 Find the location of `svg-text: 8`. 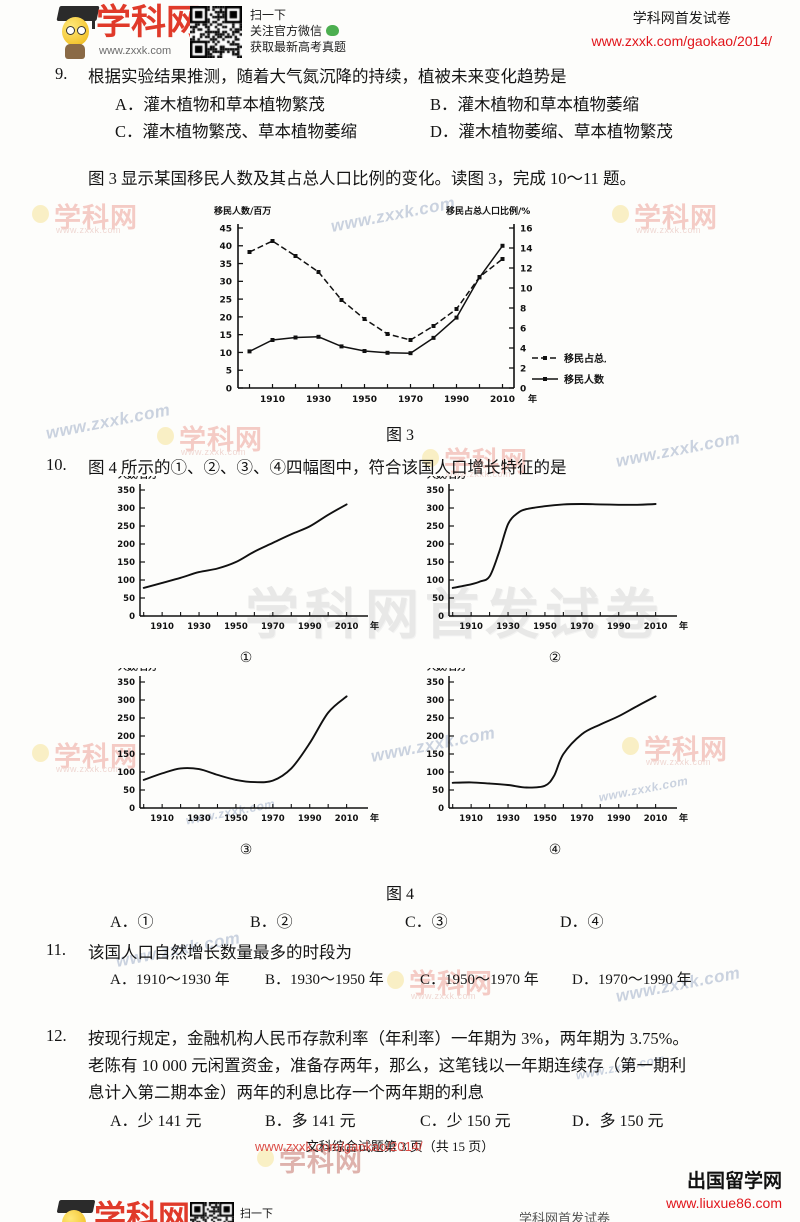

svg-text: 8 is located at coordinates (523, 309).